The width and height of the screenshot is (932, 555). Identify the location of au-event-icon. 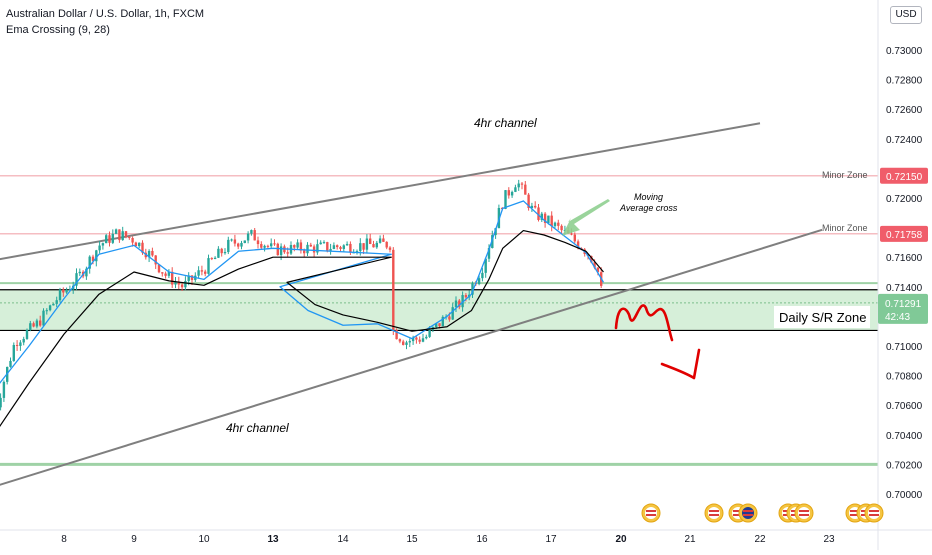
(748, 513).